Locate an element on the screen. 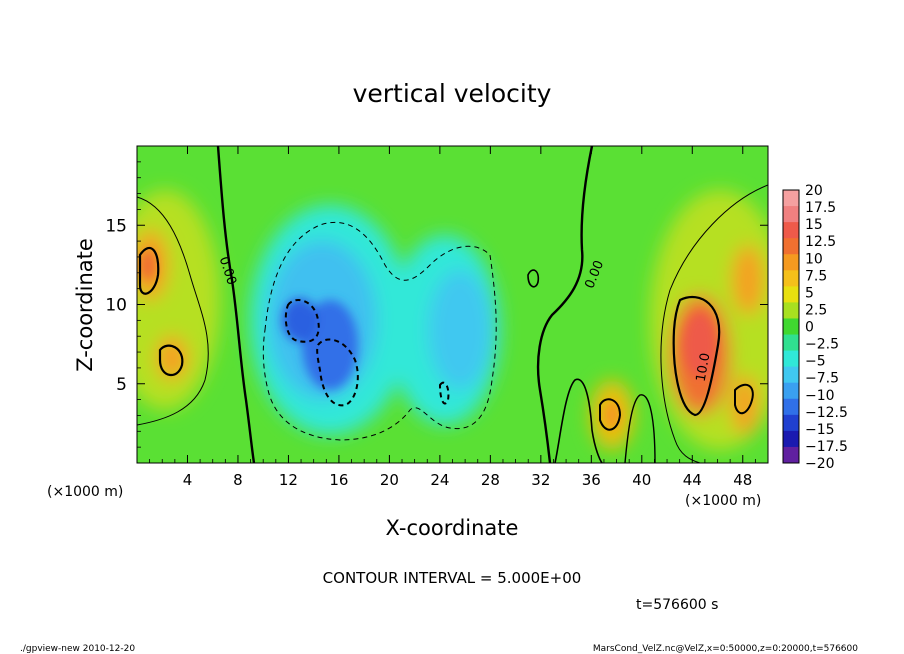 The height and width of the screenshot is (654, 904). low-contour is located at coordinates (610, 414).